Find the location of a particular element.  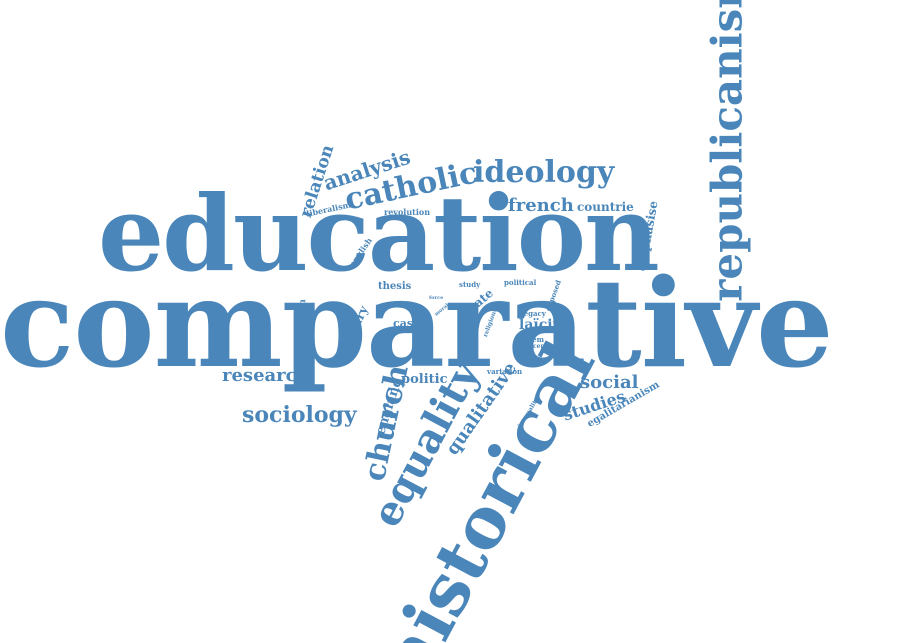

word-politic: politic is located at coordinates (424, 379).